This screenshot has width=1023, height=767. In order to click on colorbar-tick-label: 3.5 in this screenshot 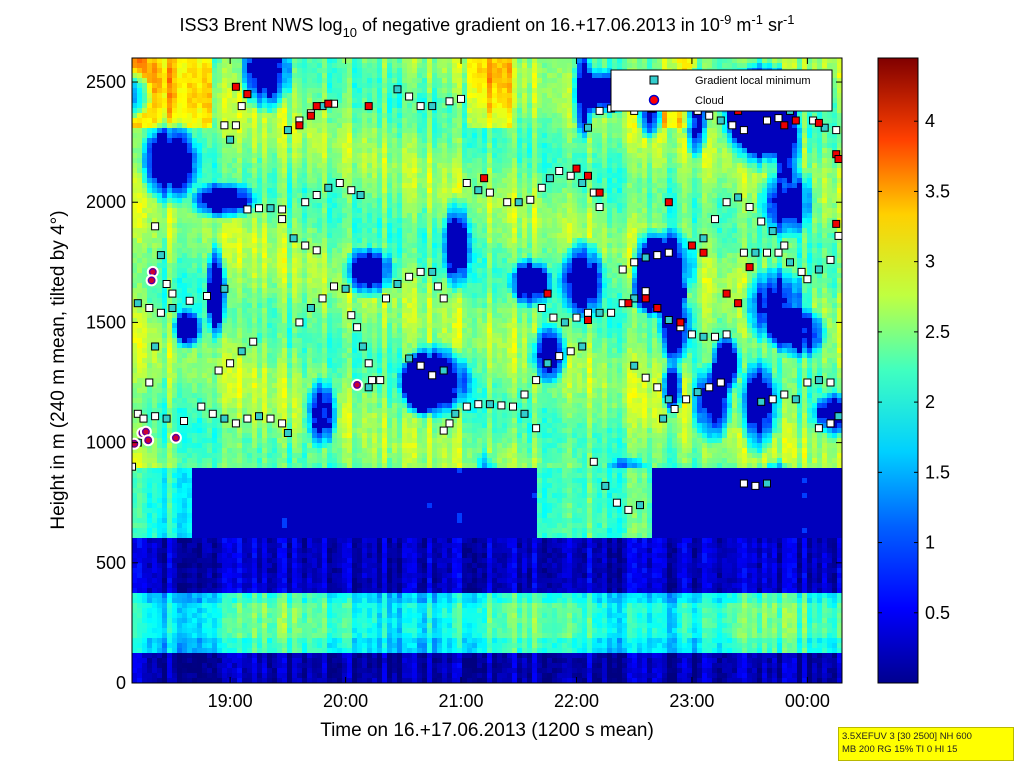, I will do `click(937, 191)`.